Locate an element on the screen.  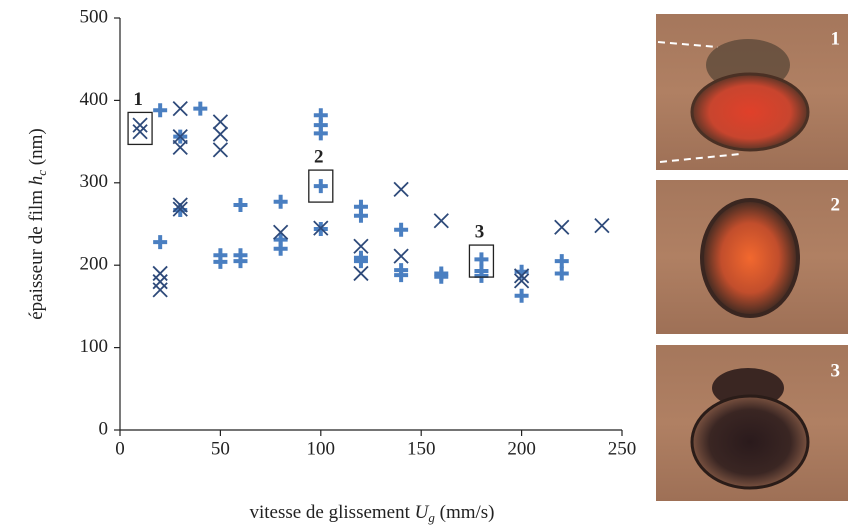
y-tick-label: 100 is located at coordinates (94, 346).